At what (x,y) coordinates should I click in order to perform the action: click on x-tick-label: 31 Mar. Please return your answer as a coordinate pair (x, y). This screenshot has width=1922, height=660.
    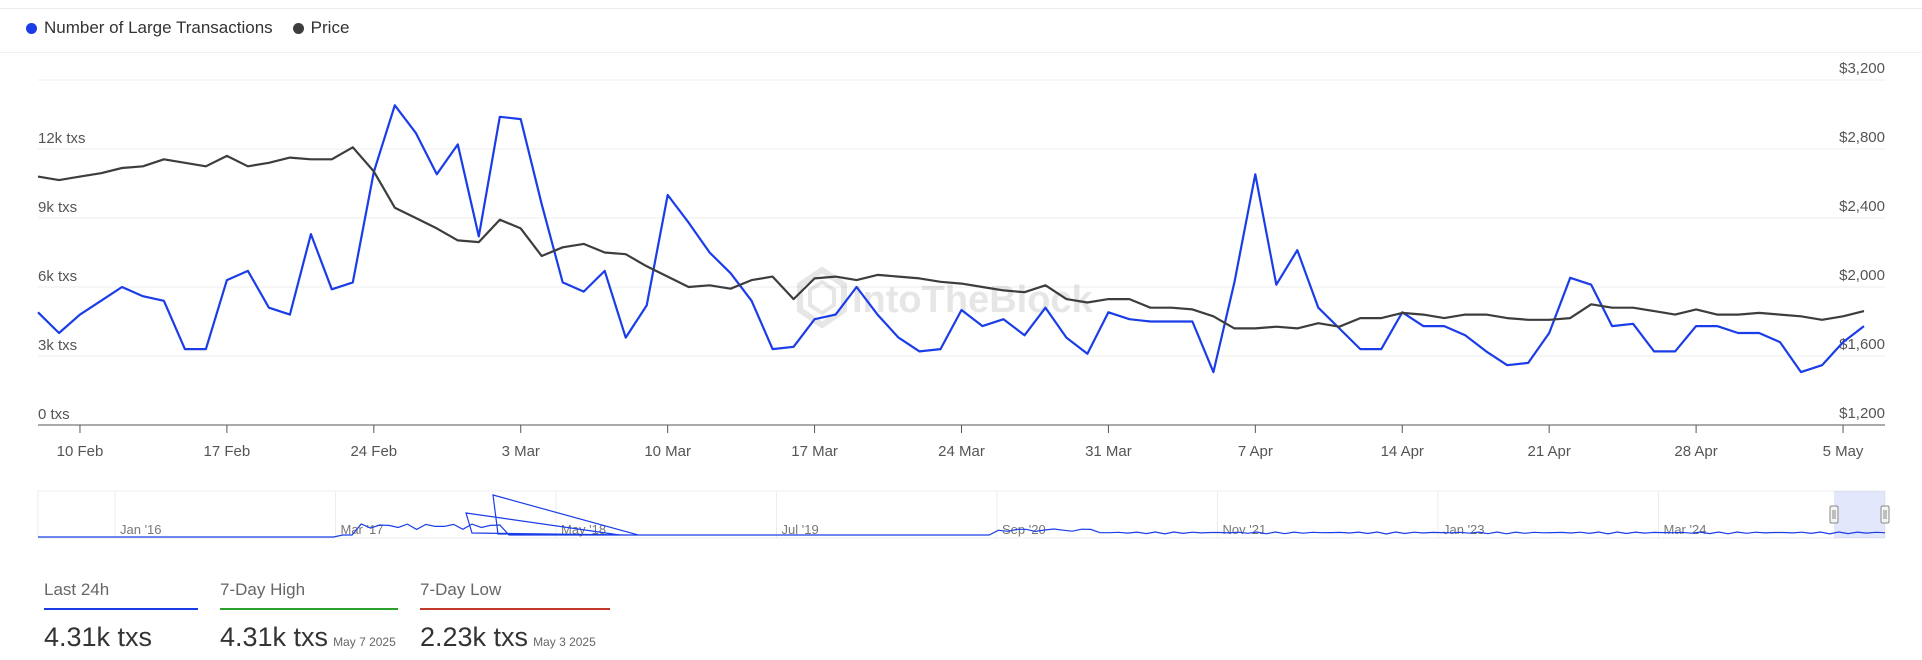
    Looking at the image, I should click on (1108, 451).